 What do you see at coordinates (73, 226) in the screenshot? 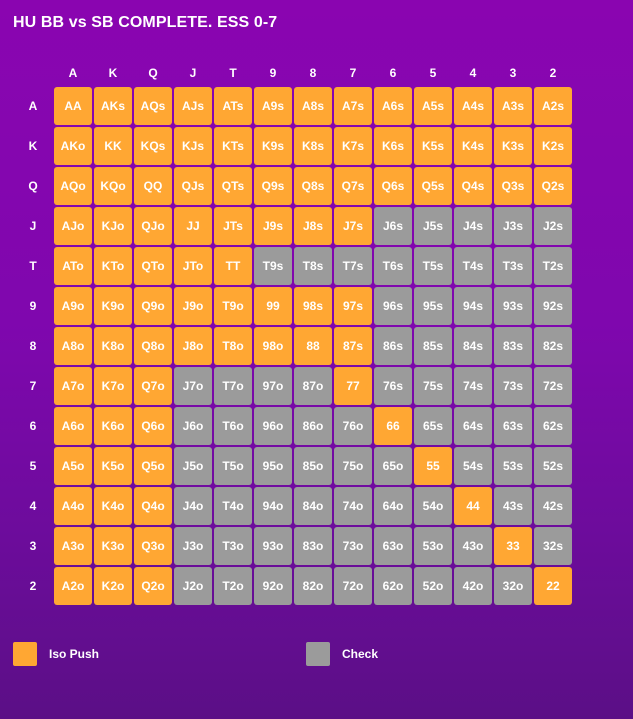
I see `hand-cell: AJo` at bounding box center [73, 226].